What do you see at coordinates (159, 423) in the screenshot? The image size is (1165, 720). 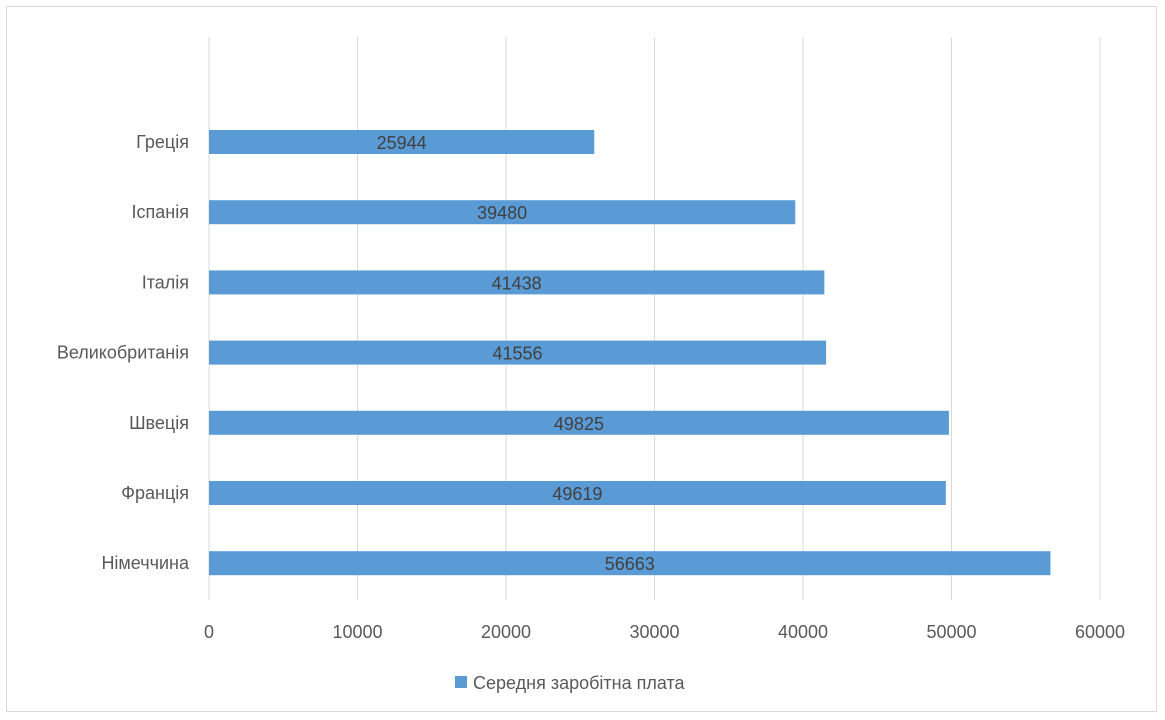 I see `category-label: Швеція` at bounding box center [159, 423].